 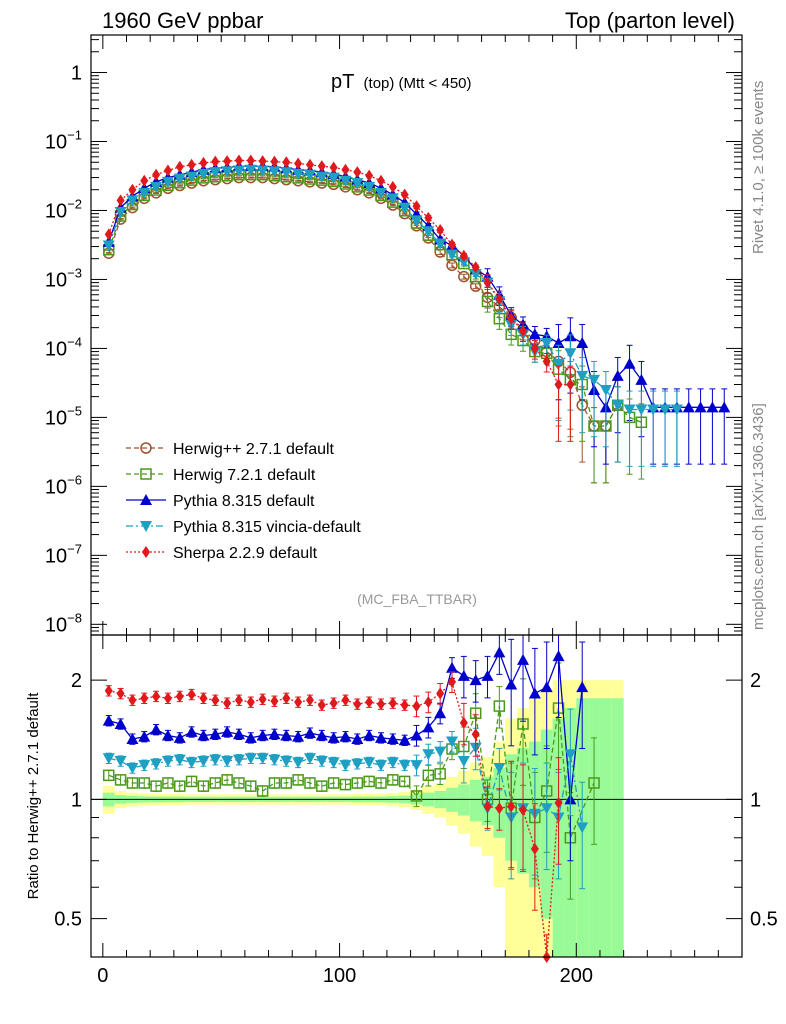 What do you see at coordinates (758, 167) in the screenshot?
I see `rivet-label: Rivet 4.1.0, ≥ 100k events` at bounding box center [758, 167].